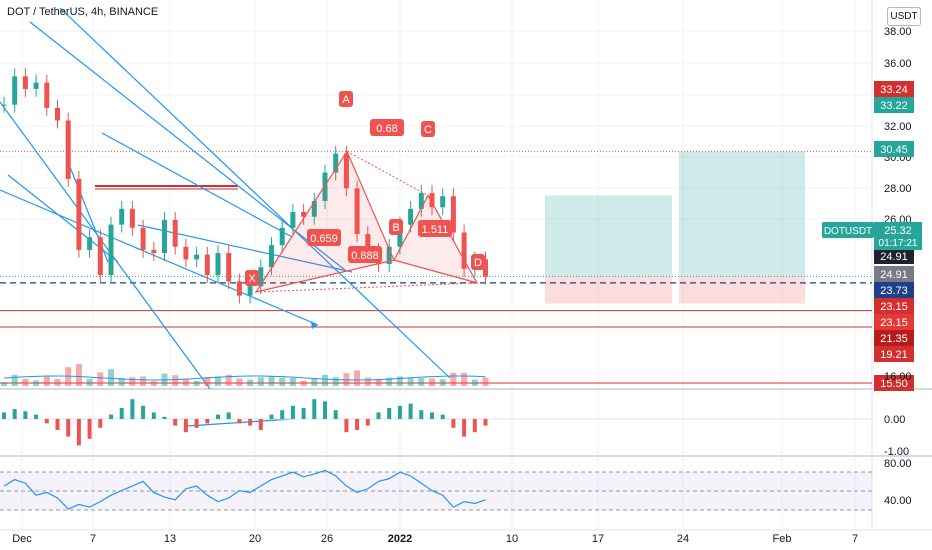 The height and width of the screenshot is (550, 932). I want to click on pattern-point-c, so click(428, 129).